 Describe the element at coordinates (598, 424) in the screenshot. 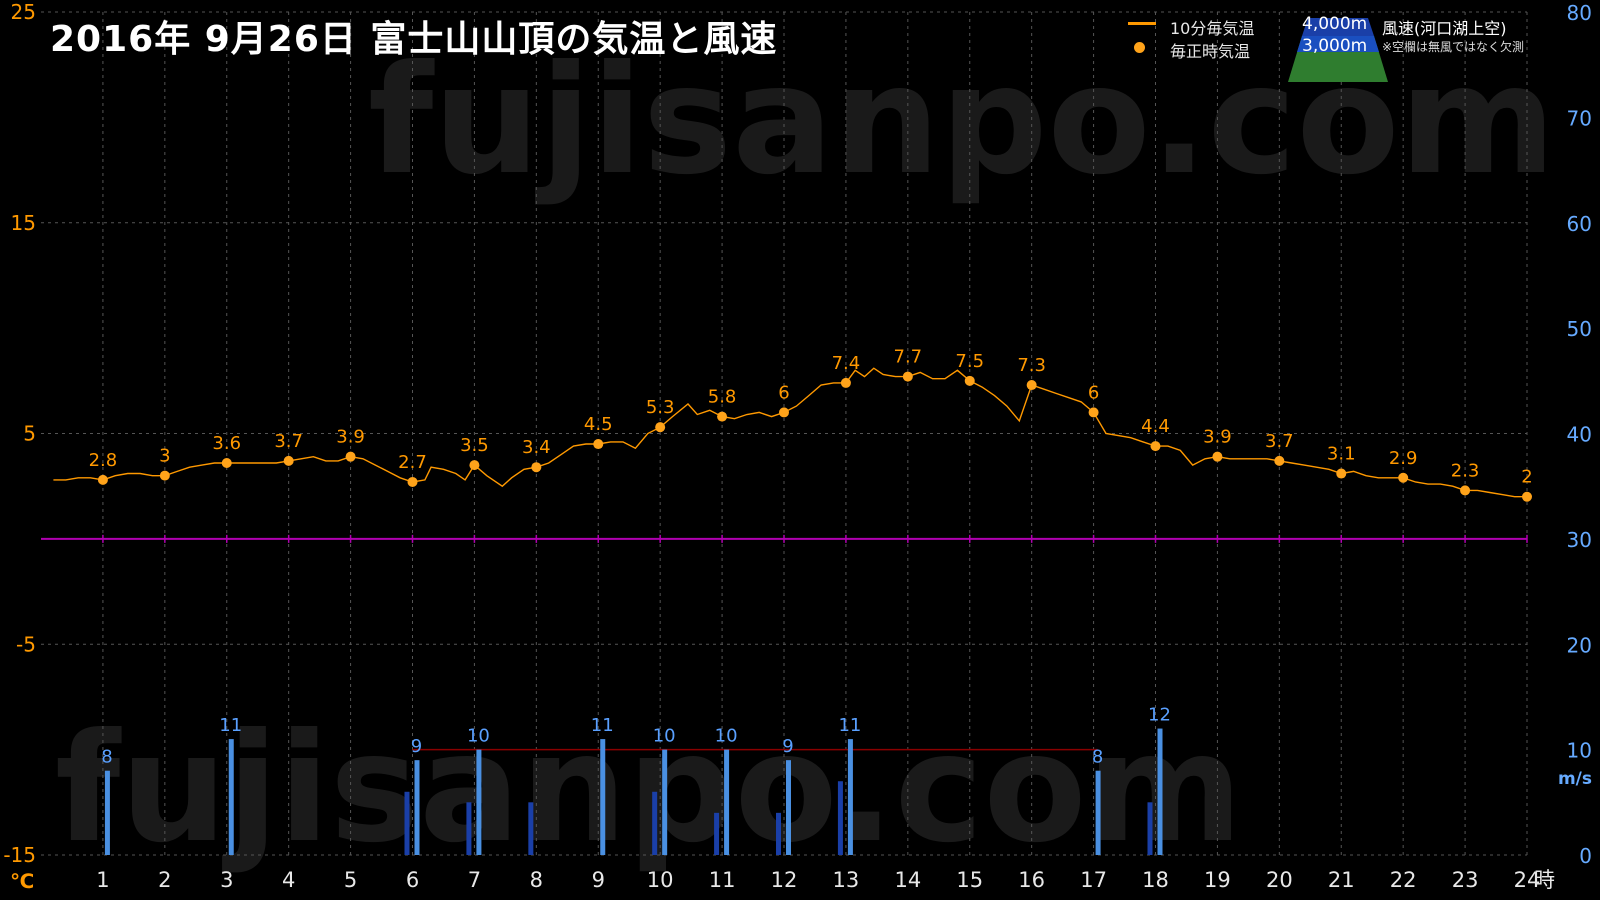

I see `temperature-hourly-label: 4.5` at that location.